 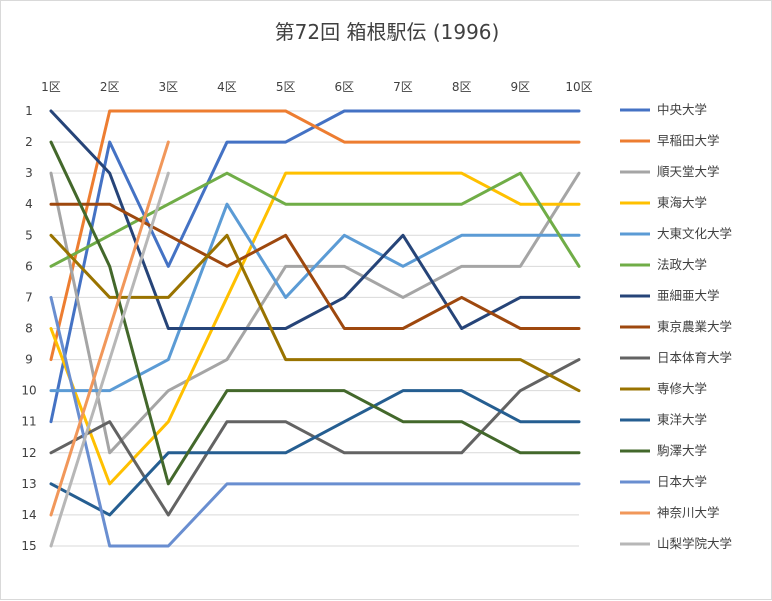 I want to click on x-tick-label: 8区, so click(x=462, y=87).